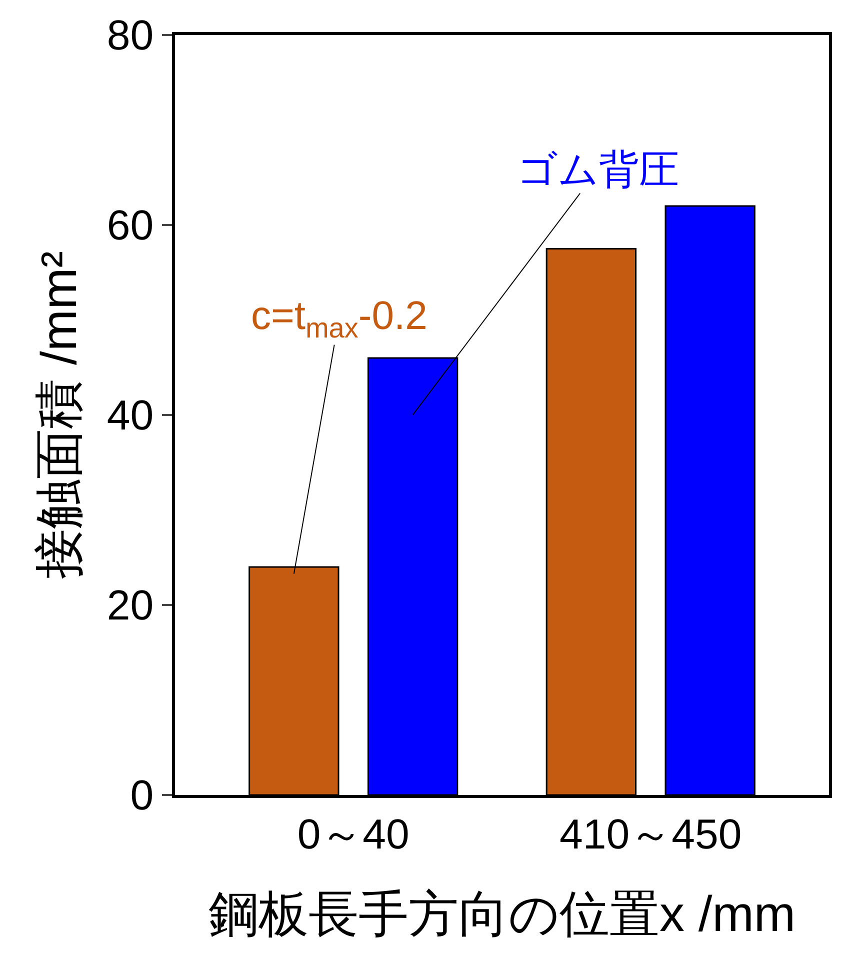 The width and height of the screenshot is (859, 980). Describe the element at coordinates (130, 605) in the screenshot. I see `y-tick-label: 20` at that location.